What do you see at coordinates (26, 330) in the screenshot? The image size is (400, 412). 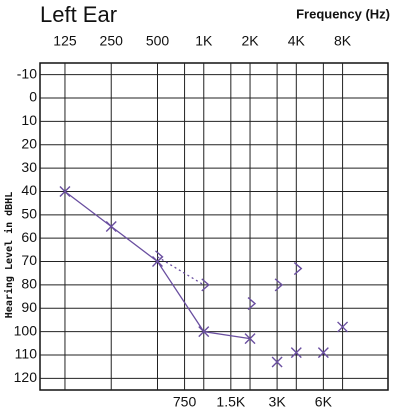 I see `y-tick-label: 100` at bounding box center [26, 330].